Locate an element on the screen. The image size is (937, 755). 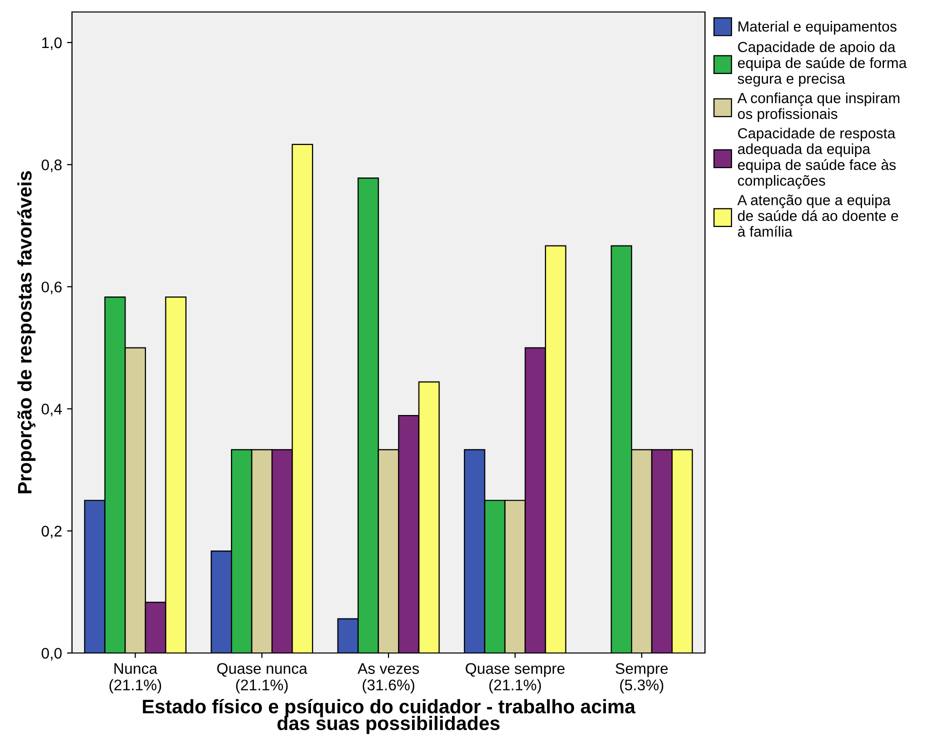
y-axis-title: Proporção de respostas favoráveis is located at coordinates (26, 332).